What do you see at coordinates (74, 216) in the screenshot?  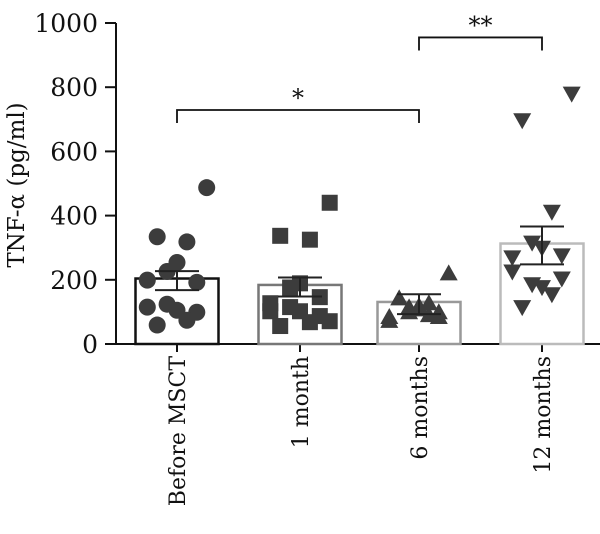 I see `y-tick-label: 400` at bounding box center [74, 216].